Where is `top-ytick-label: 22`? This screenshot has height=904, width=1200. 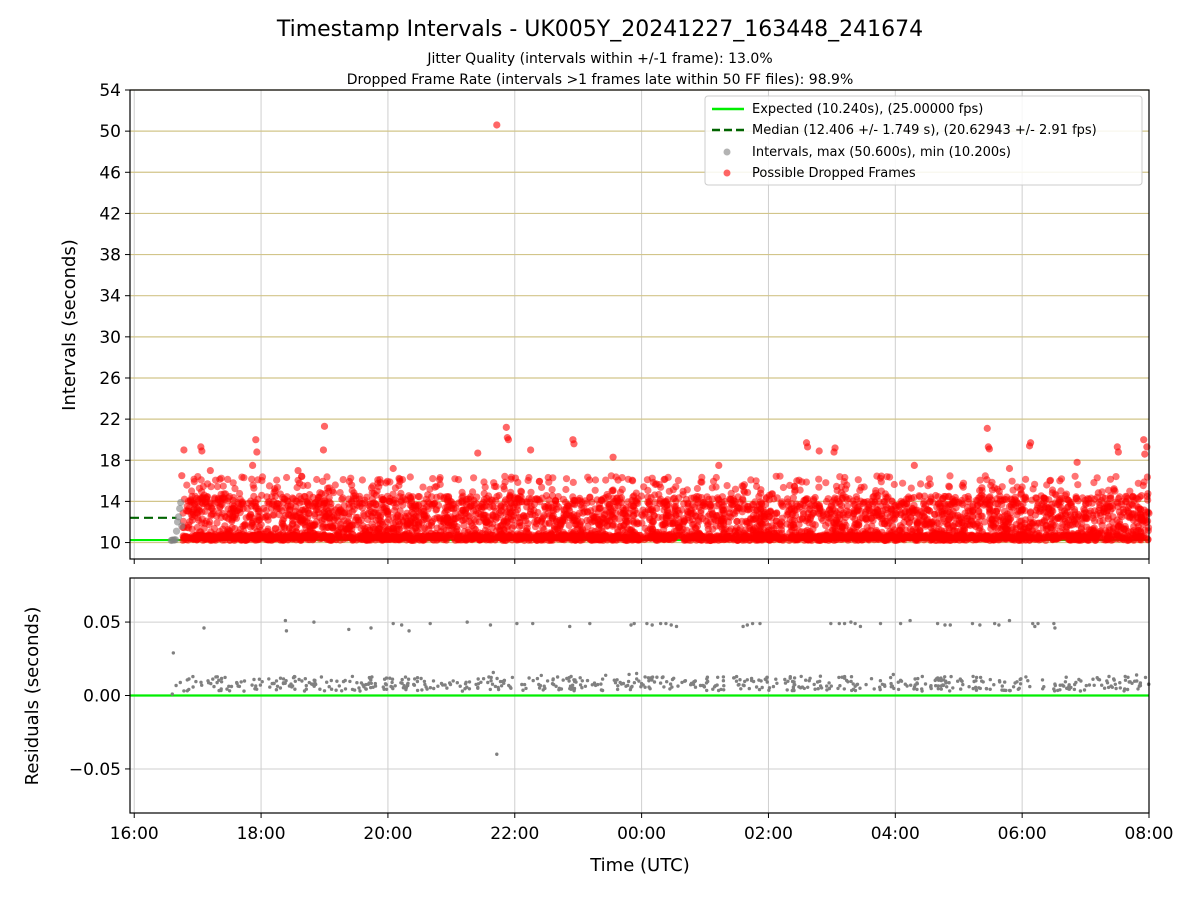 top-ytick-label: 22 is located at coordinates (110, 420).